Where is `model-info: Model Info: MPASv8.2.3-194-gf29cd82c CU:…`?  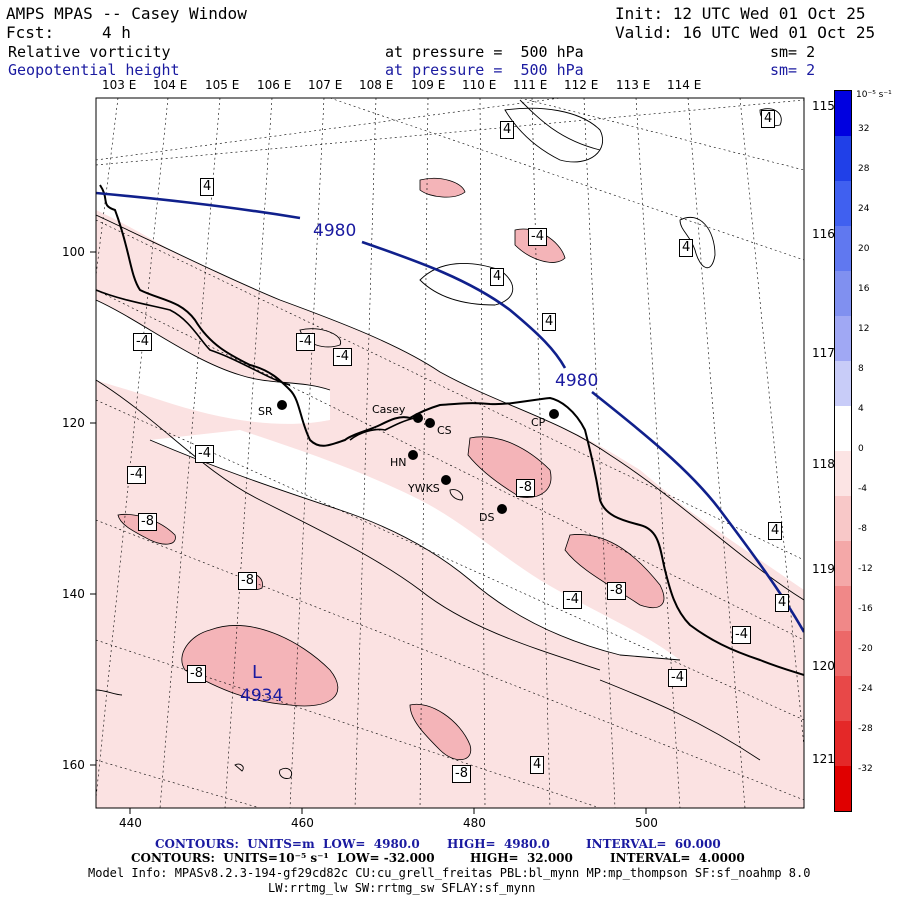
model-info: Model Info: MPASv8.2.3-194-gf29cd82c CU:… is located at coordinates (449, 873).